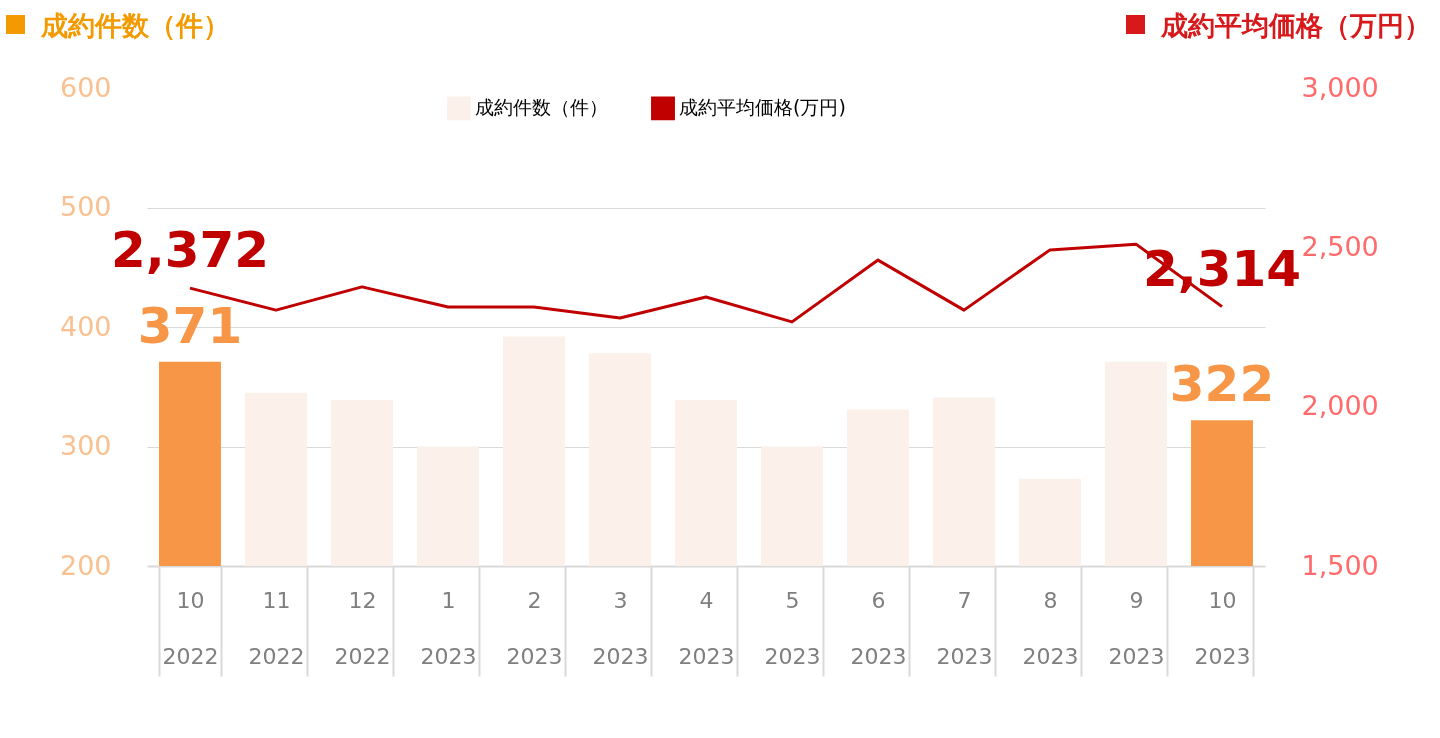 The width and height of the screenshot is (1440, 738). I want to click on y2-tick-label: 1,500, so click(1340, 565).